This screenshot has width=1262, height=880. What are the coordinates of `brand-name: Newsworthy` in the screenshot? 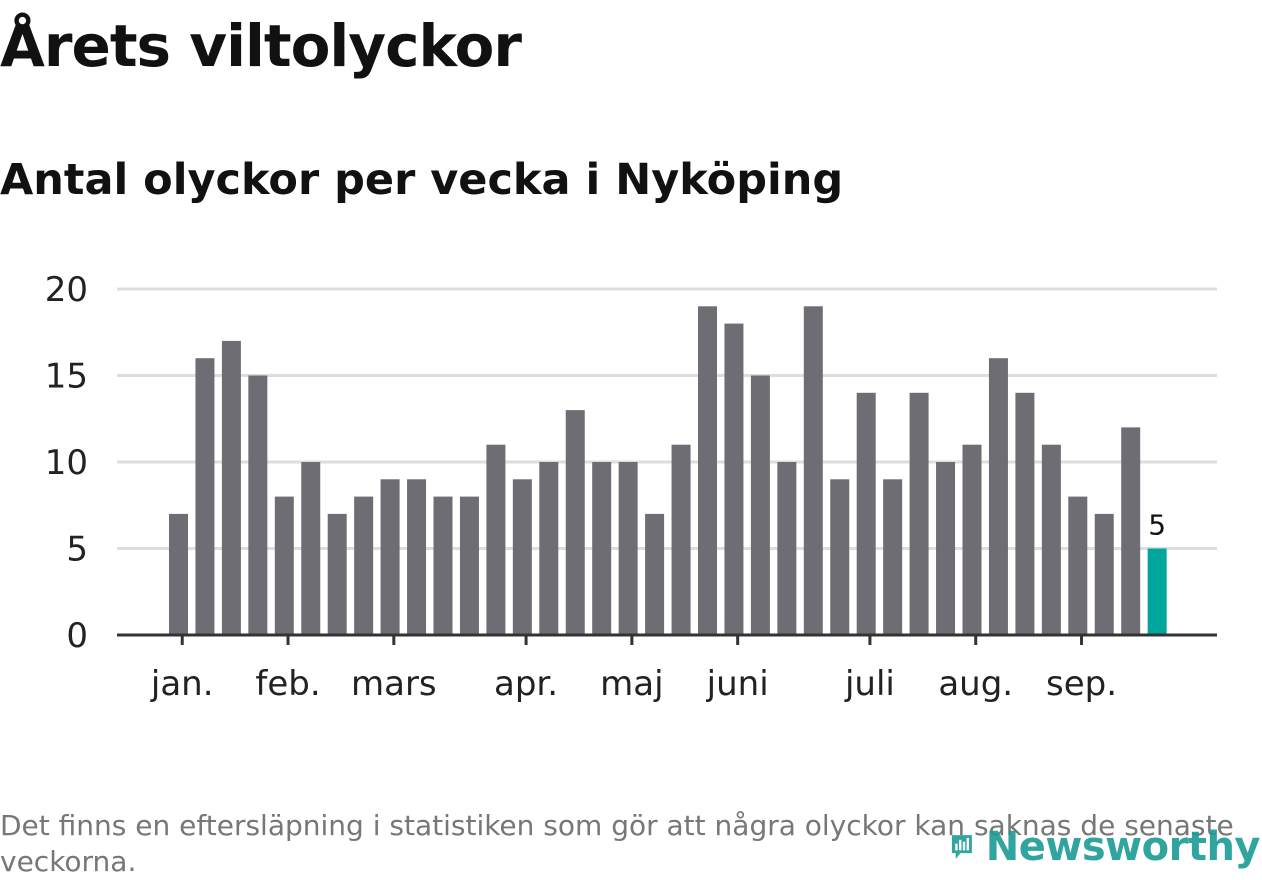 It's located at (1123, 847).